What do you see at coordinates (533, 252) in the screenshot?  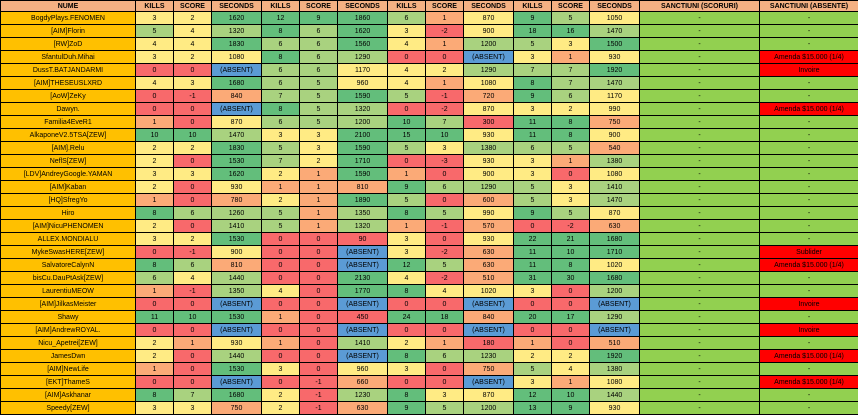 I see `kills-cell: 11` at bounding box center [533, 252].